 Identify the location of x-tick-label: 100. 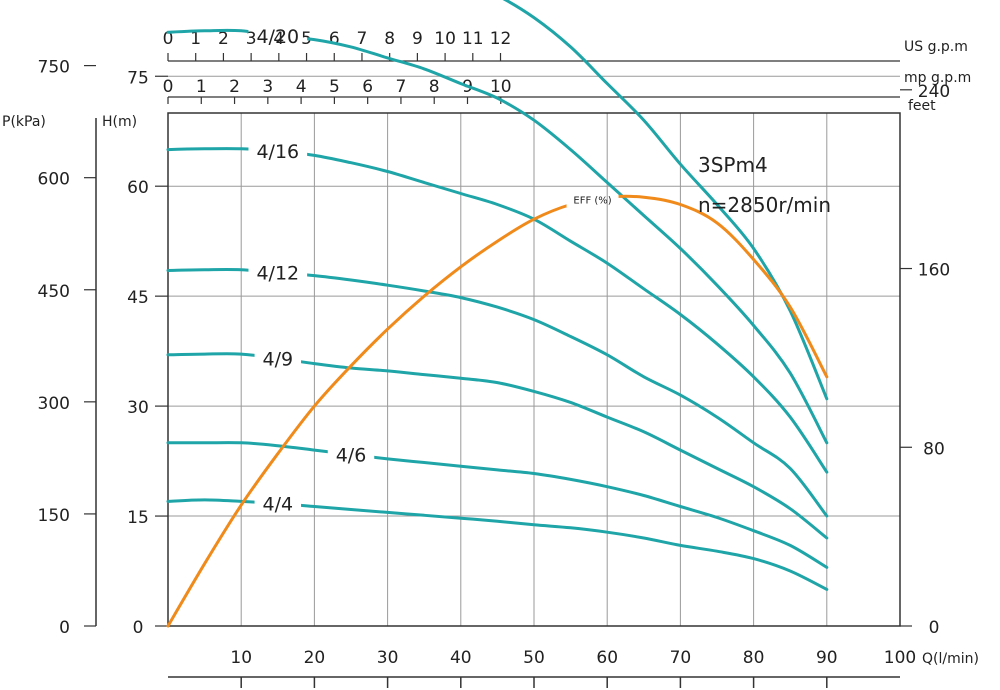
(900, 658).